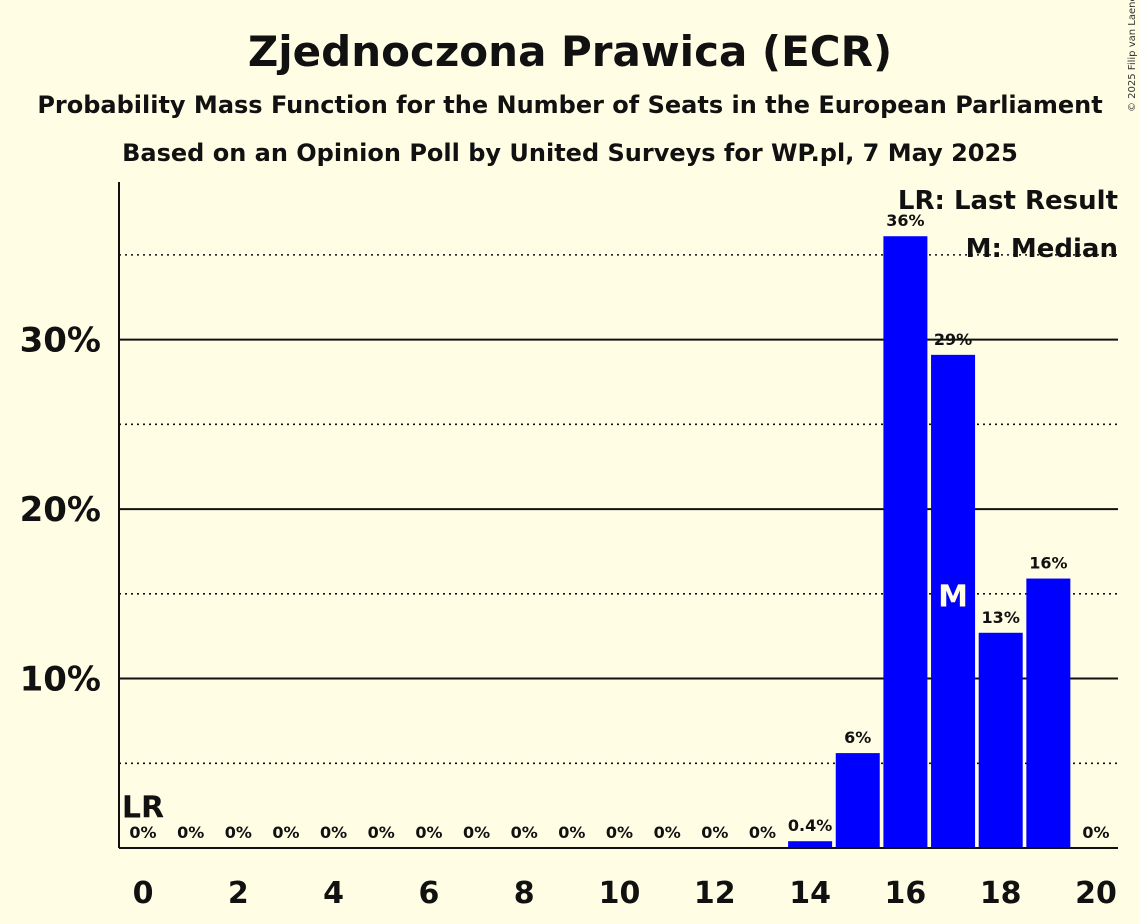 The image size is (1139, 924). Describe the element at coordinates (953, 596) in the screenshot. I see `median-marker: M` at that location.